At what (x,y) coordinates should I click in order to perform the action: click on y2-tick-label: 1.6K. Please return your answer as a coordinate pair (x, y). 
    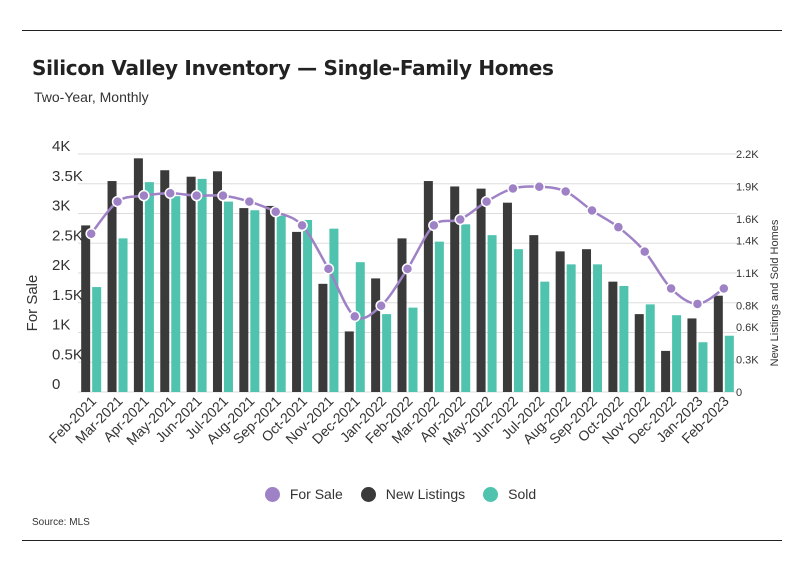
    Looking at the image, I should click on (747, 220).